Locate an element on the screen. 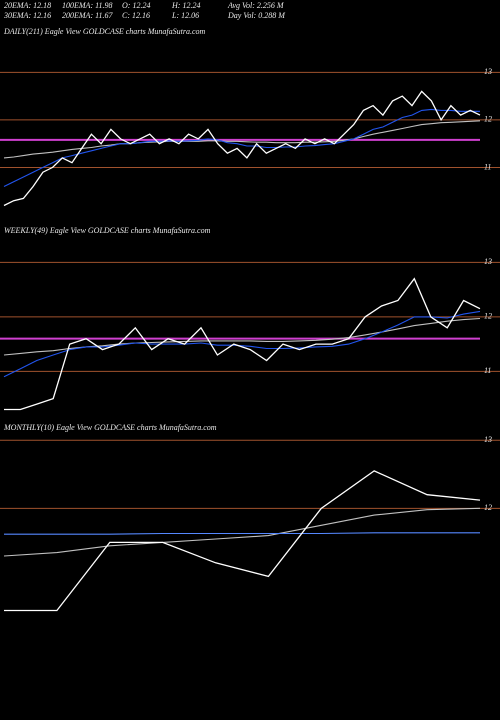 The height and width of the screenshot is (720, 500). header-stat: 20EMA: 12.18 is located at coordinates (27, 5).